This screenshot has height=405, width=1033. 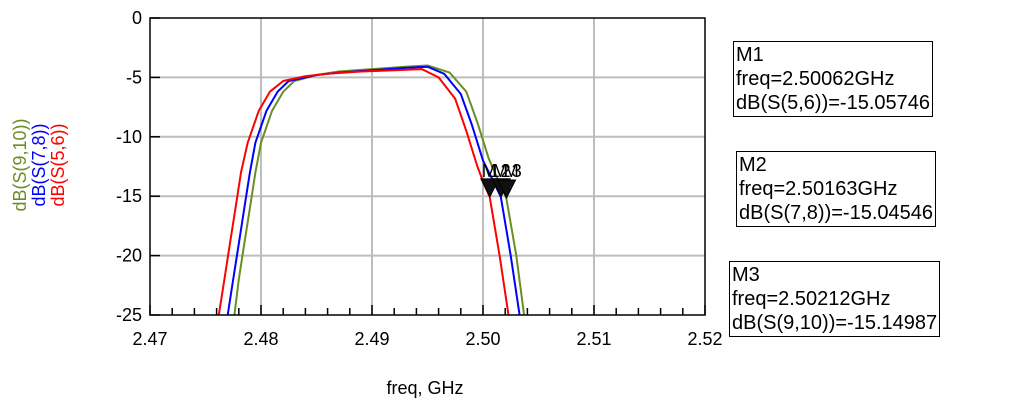 What do you see at coordinates (134, 77) in the screenshot?
I see `y-tick-label: -5` at bounding box center [134, 77].